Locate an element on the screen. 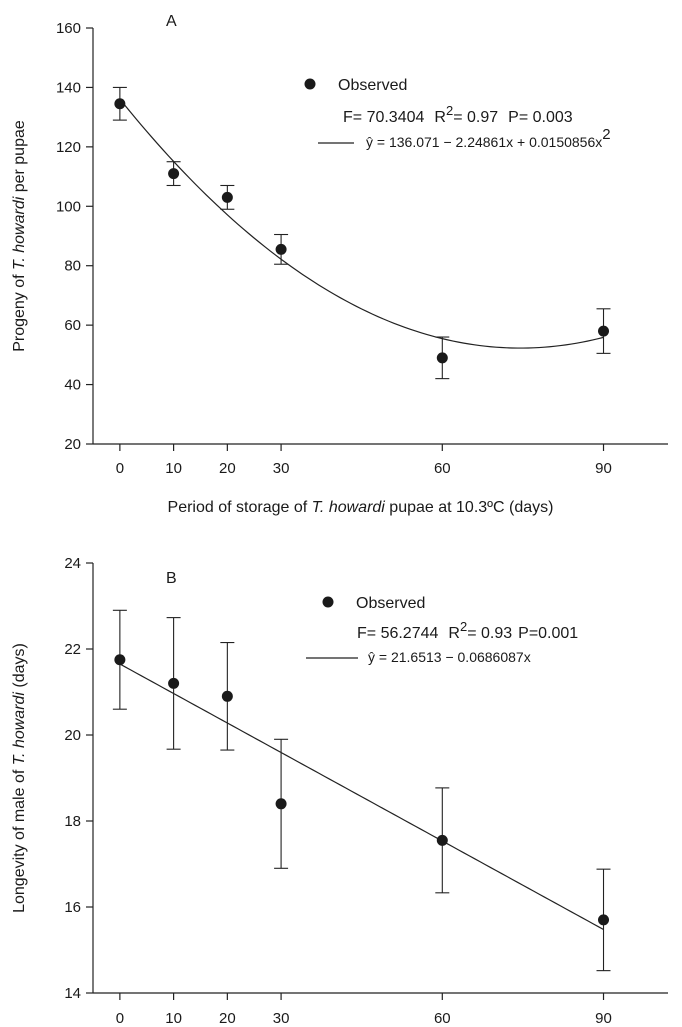 The image size is (682, 1027). fit-statistics: F= 70.3404 R2= 0.97 P= 0.003 is located at coordinates (458, 114).